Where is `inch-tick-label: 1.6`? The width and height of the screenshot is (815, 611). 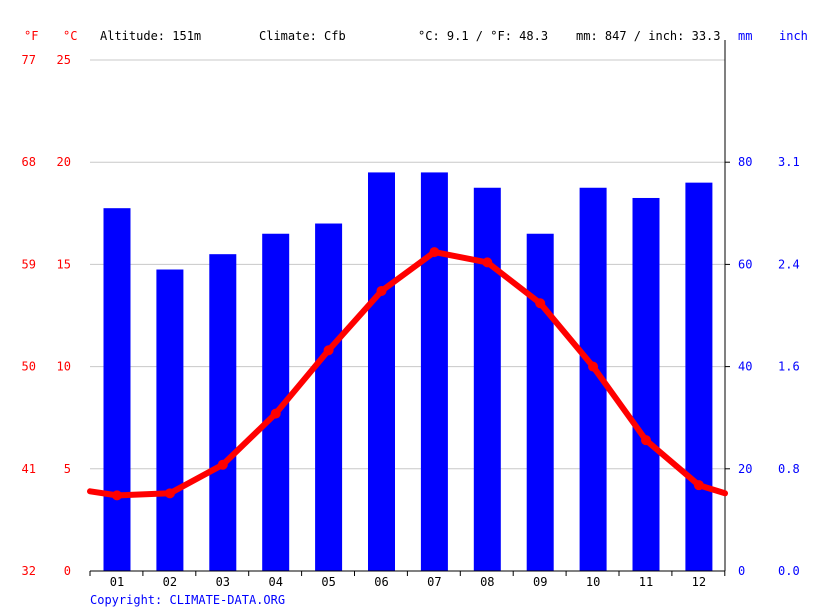
inch-tick-label: 1.6 is located at coordinates (789, 367).